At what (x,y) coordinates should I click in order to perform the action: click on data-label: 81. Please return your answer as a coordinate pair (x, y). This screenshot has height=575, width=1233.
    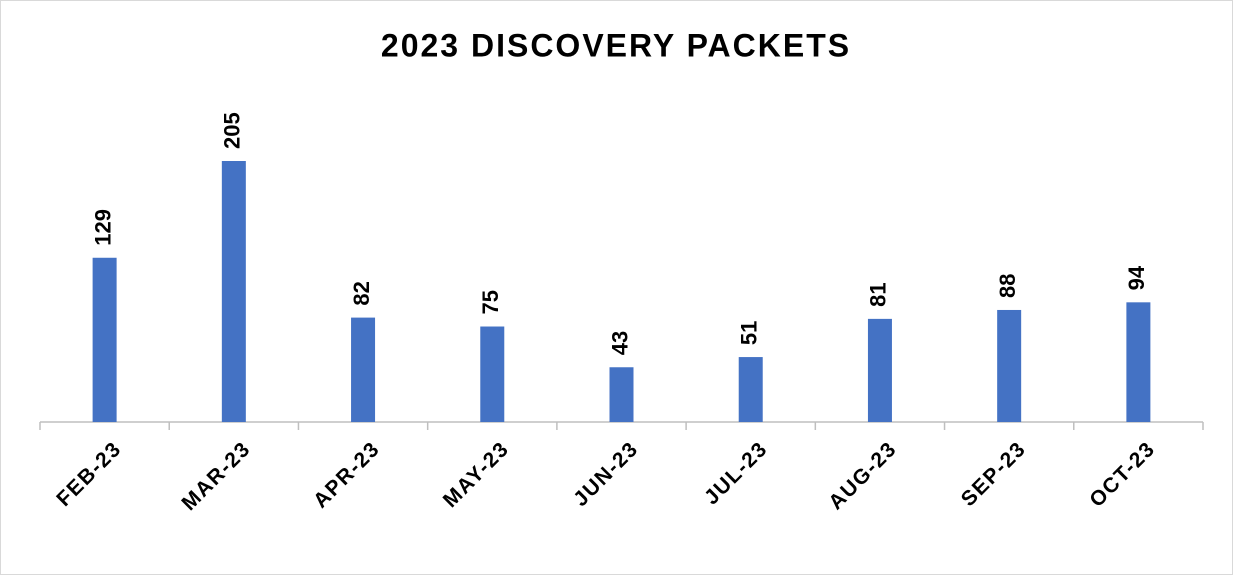
    Looking at the image, I should click on (878, 294).